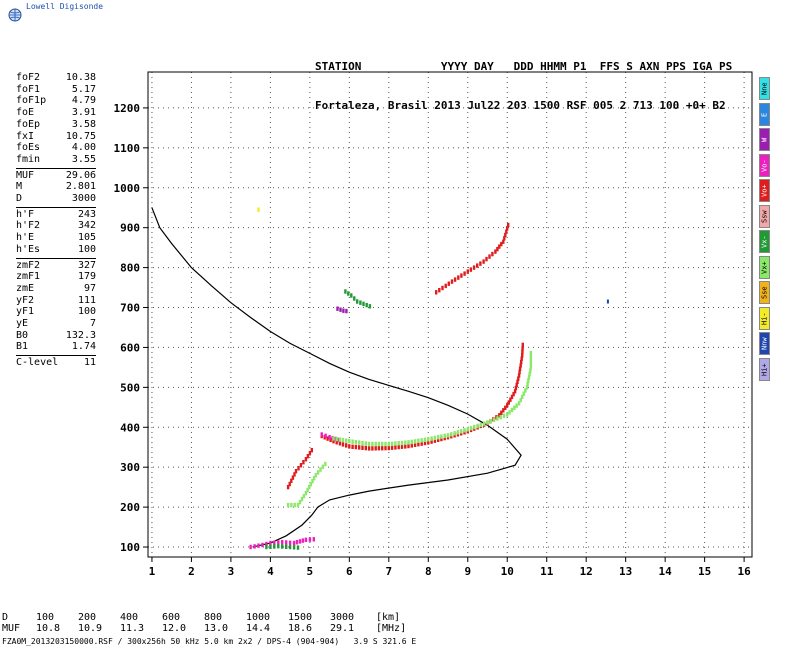 The image size is (800, 650). What do you see at coordinates (130, 467) in the screenshot?
I see `y-tick-label: 300` at bounding box center [130, 467].